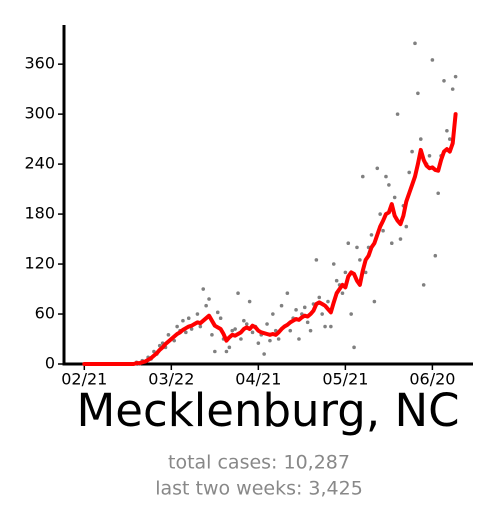 Image resolution: width=500 pixels, height=525 pixels. Describe the element at coordinates (84, 379) in the screenshot. I see `x-tick-label: 02/21` at that location.